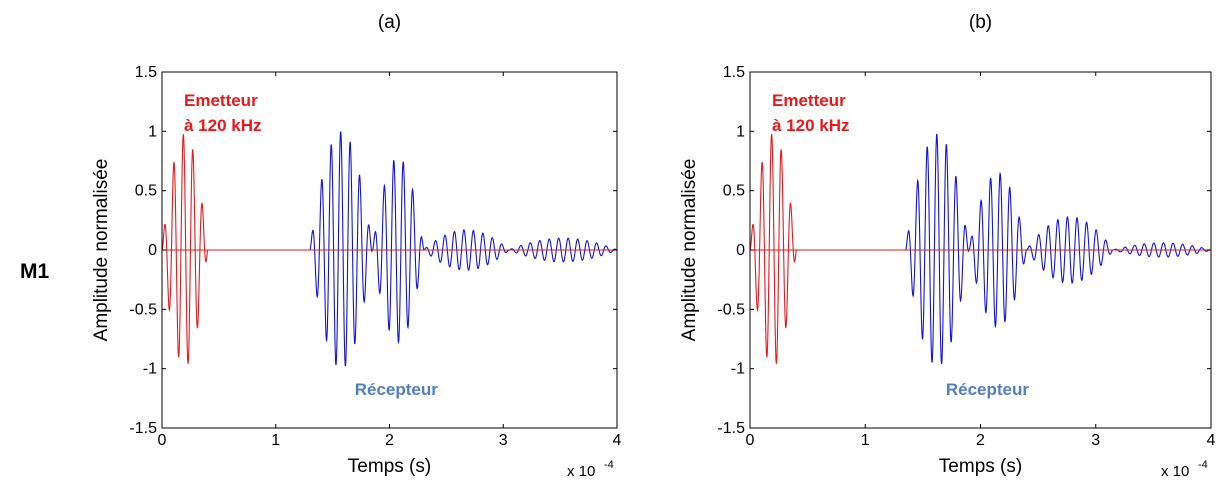 Image resolution: width=1218 pixels, height=484 pixels. I want to click on row-label: M1, so click(35, 271).